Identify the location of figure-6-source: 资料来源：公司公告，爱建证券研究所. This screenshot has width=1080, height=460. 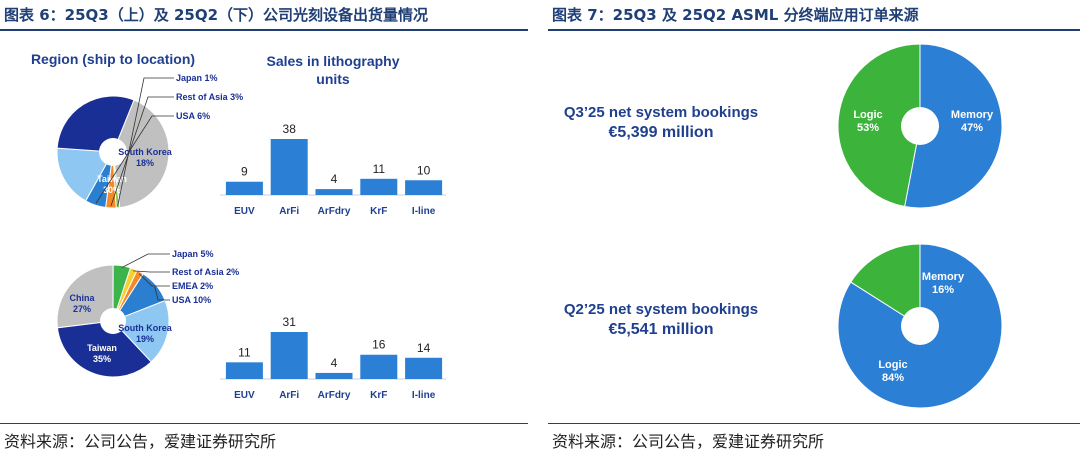
(140, 441).